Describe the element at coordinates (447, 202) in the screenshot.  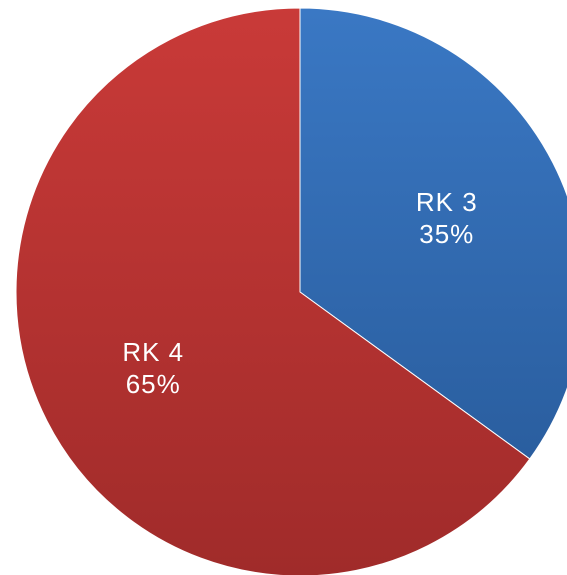
I see `slice-category-label: RK 3` at that location.